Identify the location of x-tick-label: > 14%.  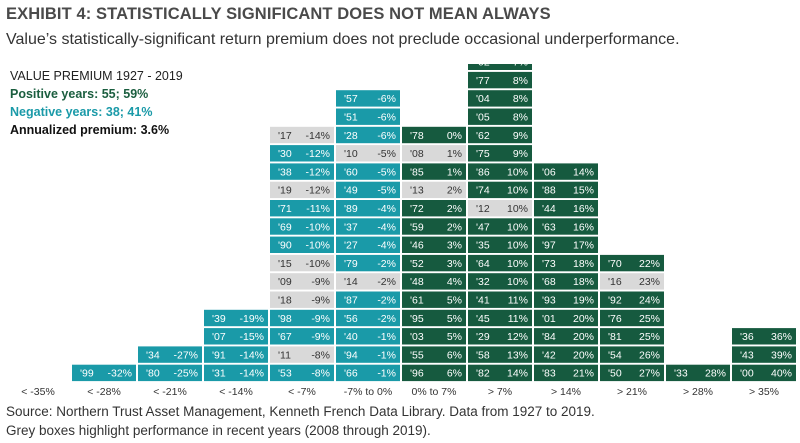
(566, 392).